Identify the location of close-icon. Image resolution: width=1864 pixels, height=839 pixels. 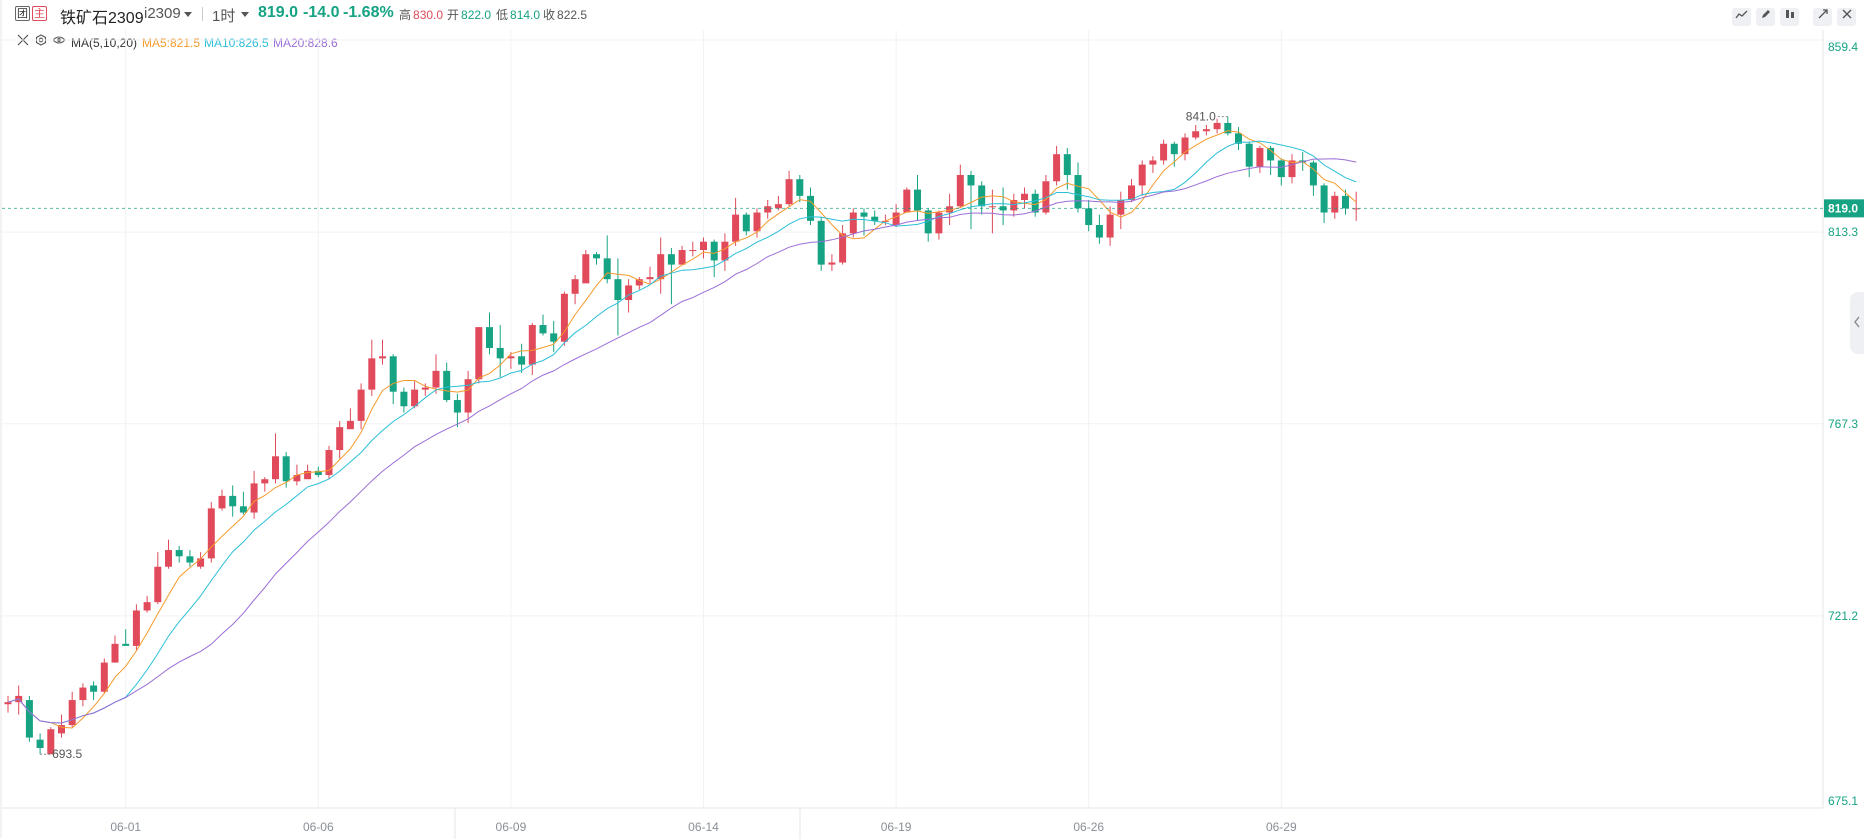
(1846, 17).